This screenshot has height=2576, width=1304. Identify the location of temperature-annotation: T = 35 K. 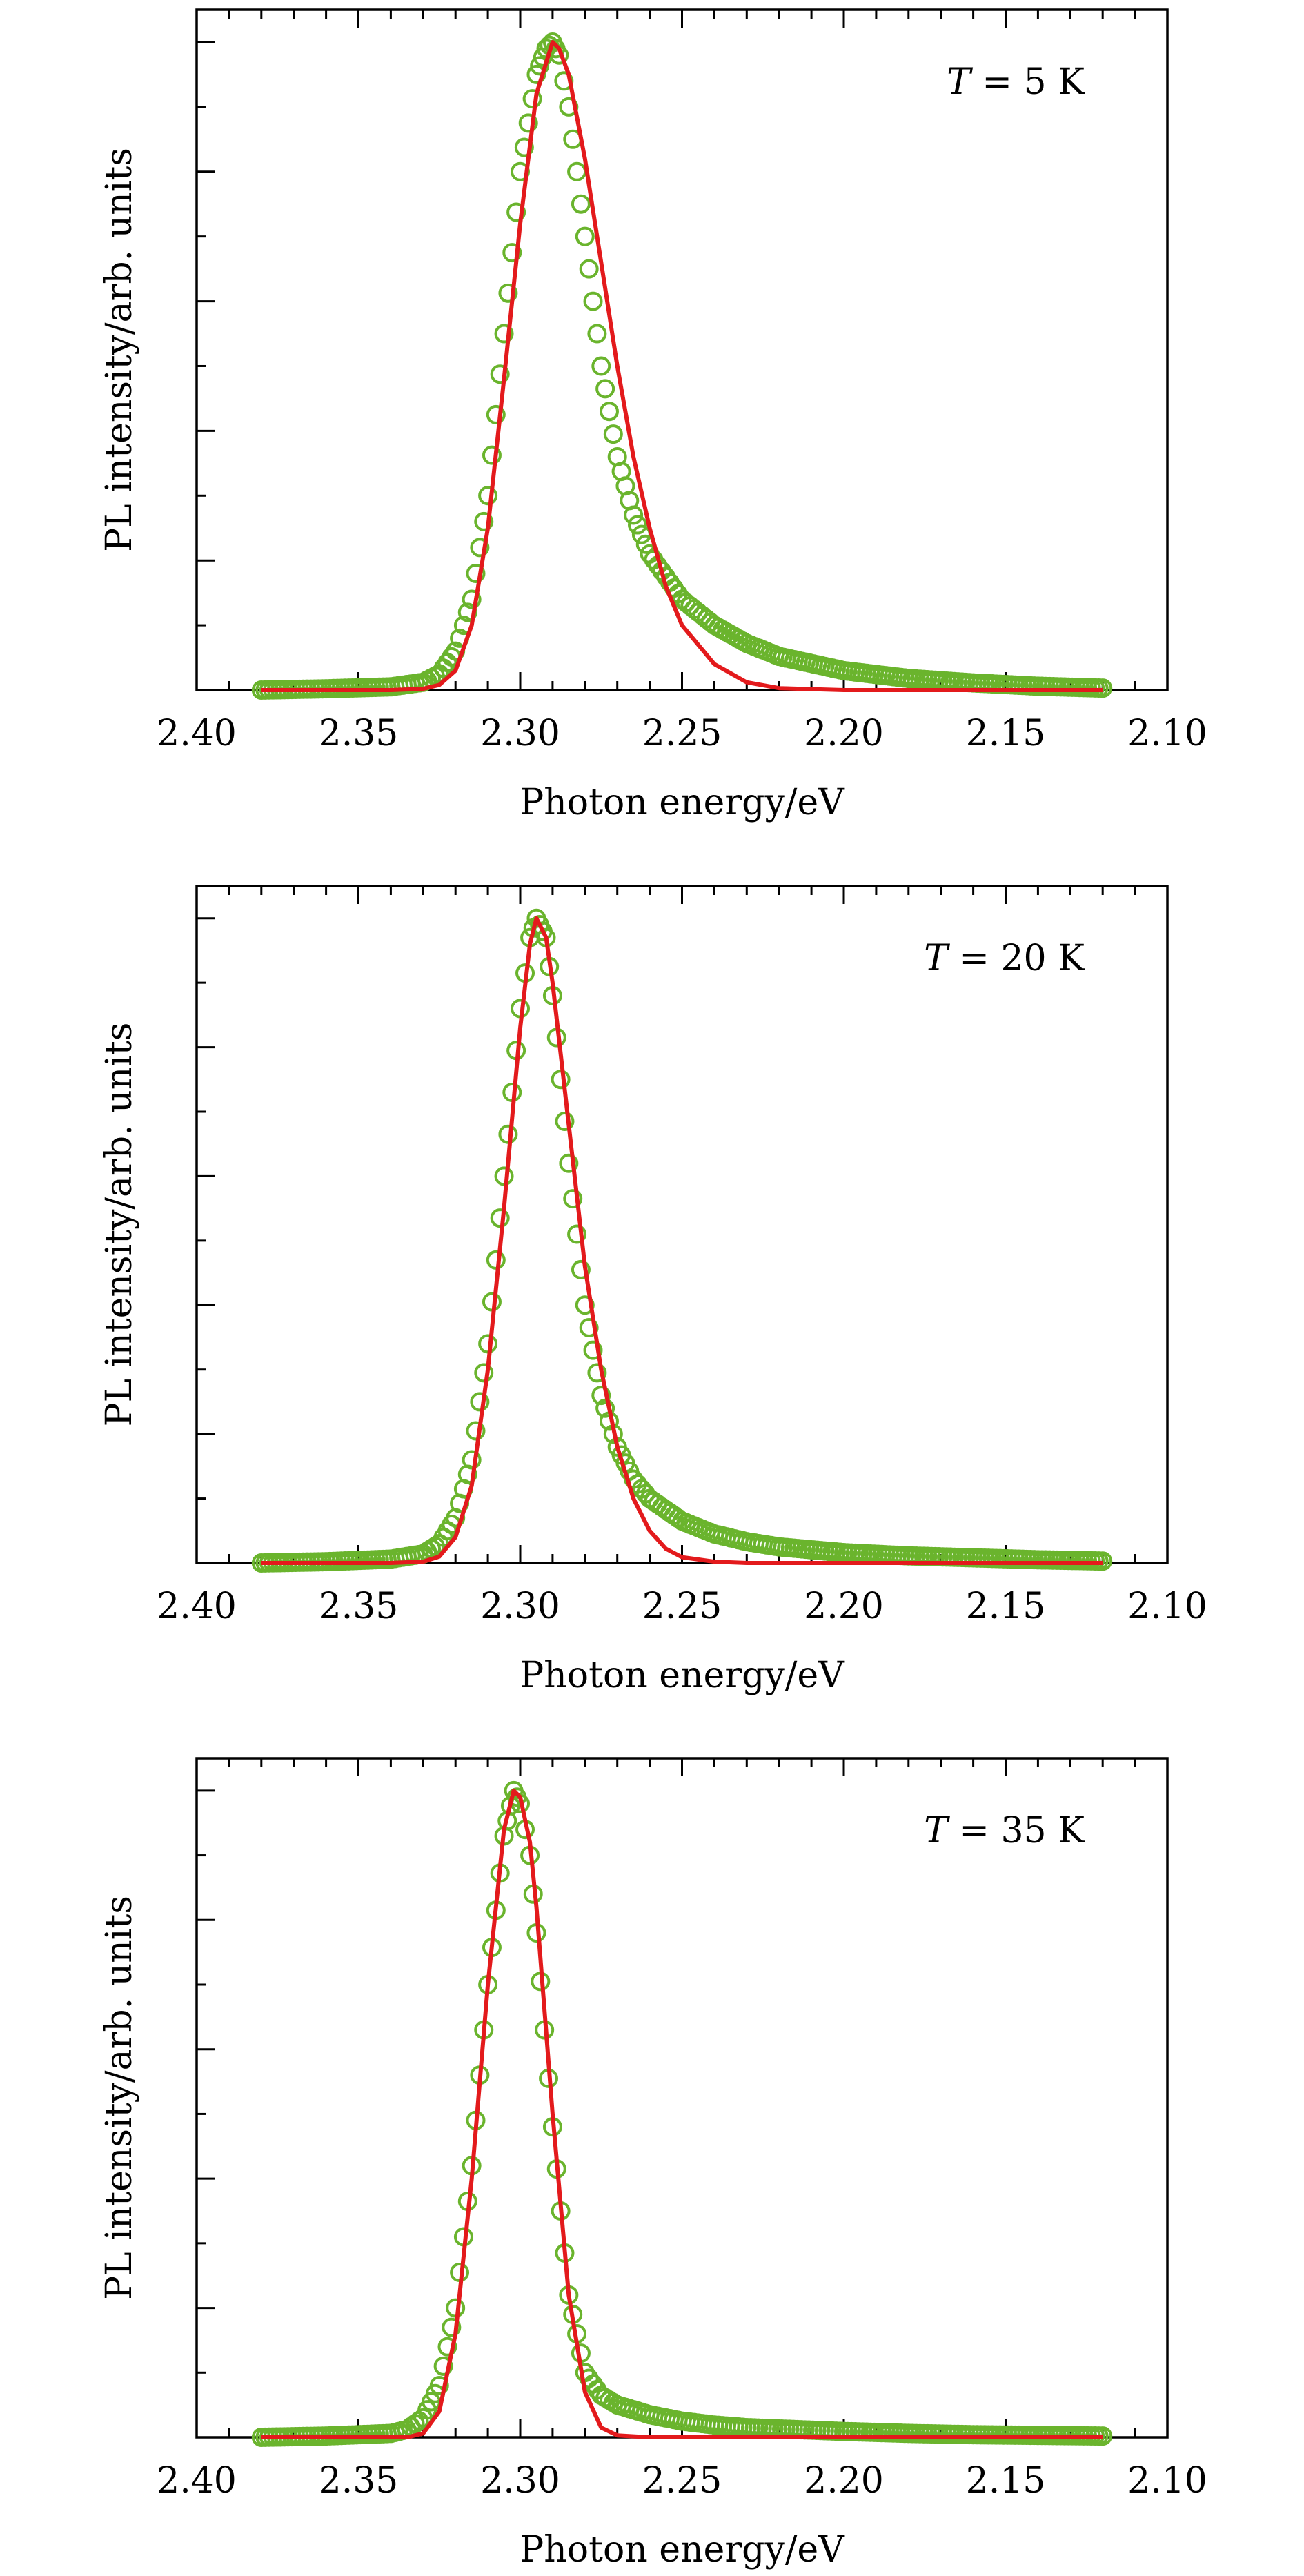
(1004, 1830).